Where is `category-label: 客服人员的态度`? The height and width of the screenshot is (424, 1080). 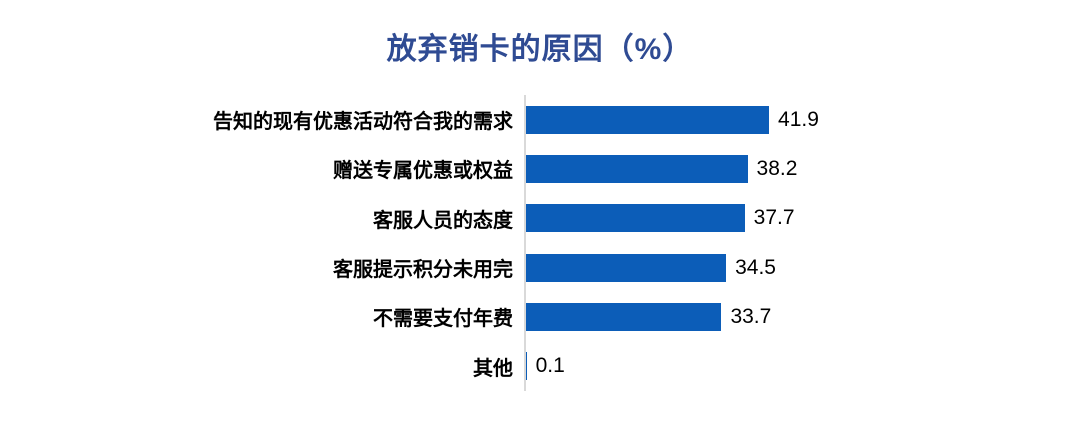 category-label: 客服人员的态度 is located at coordinates (443, 220).